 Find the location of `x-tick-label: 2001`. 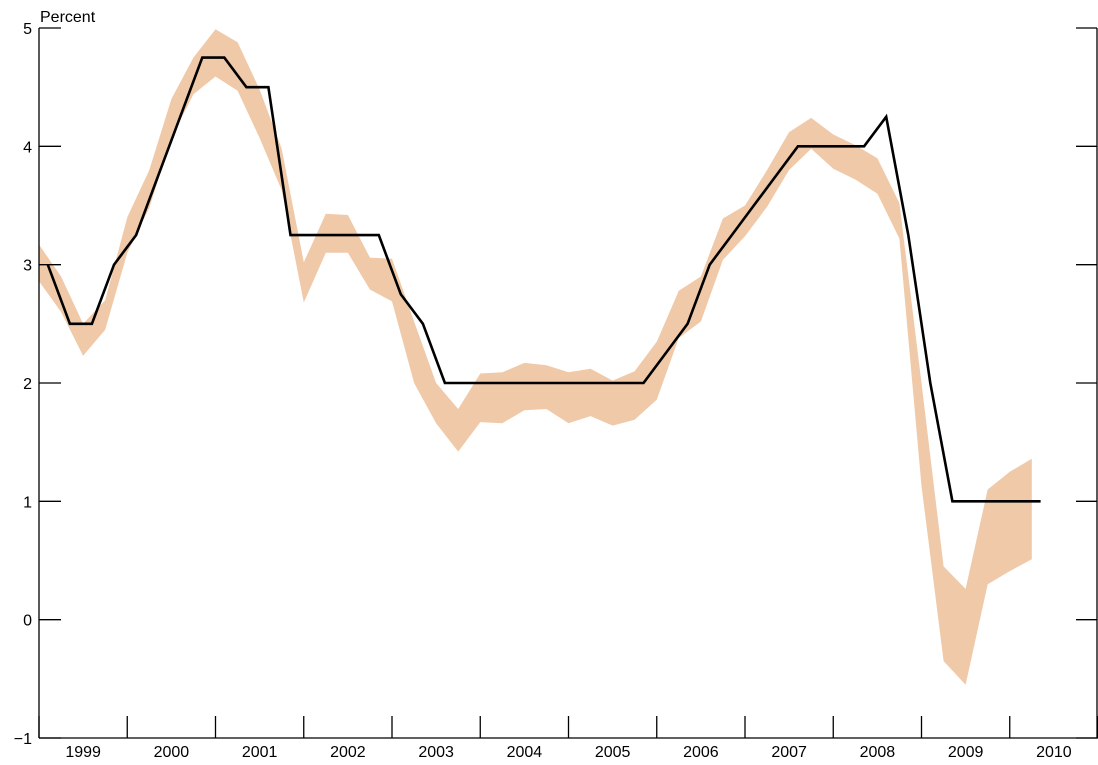

x-tick-label: 2001 is located at coordinates (260, 752).